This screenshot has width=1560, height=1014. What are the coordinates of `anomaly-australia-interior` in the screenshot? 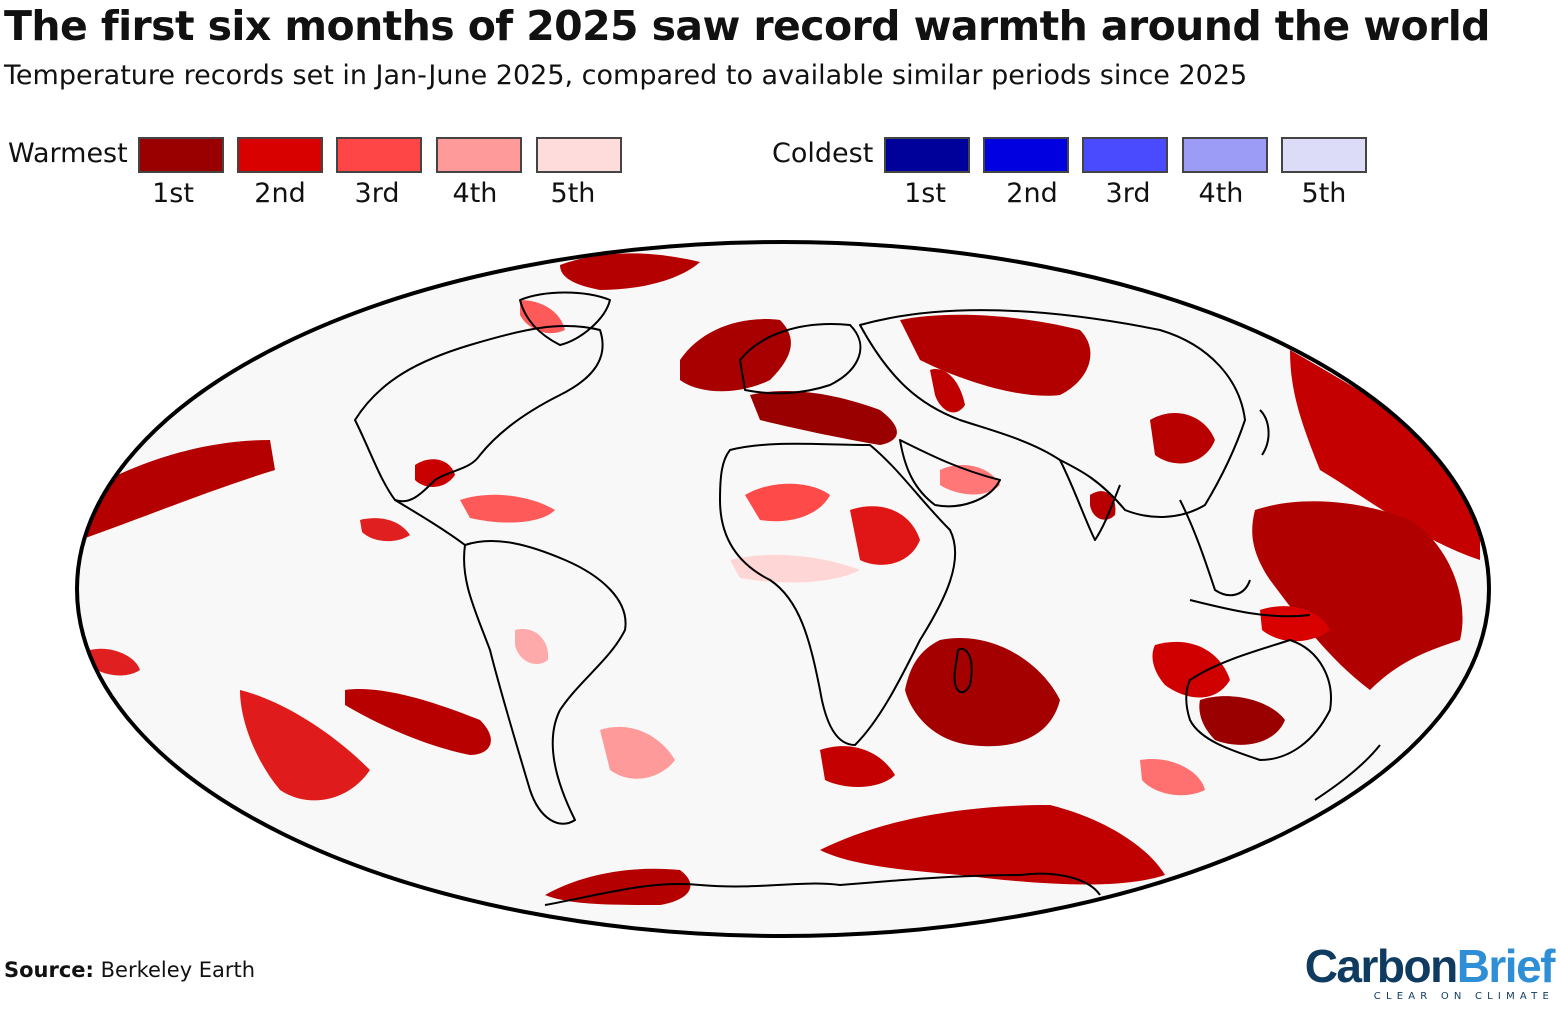 It's located at (1242, 720).